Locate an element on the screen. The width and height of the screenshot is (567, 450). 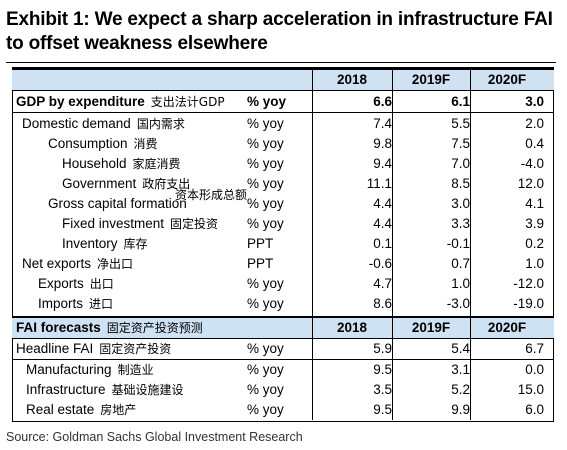
row-2020f: 0.4 is located at coordinates (534, 143).